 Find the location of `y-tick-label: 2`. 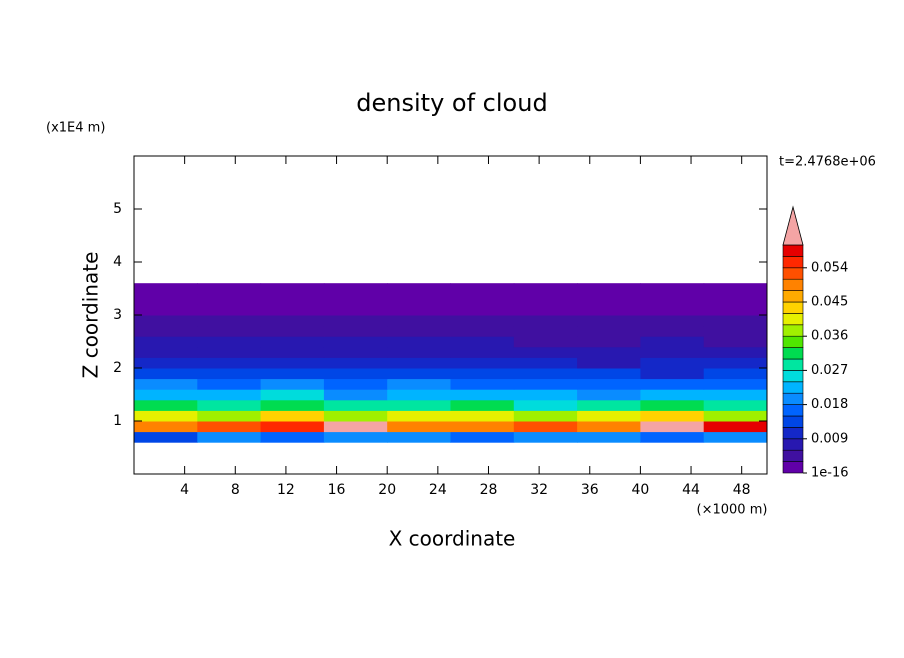

y-tick-label: 2 is located at coordinates (117, 368).